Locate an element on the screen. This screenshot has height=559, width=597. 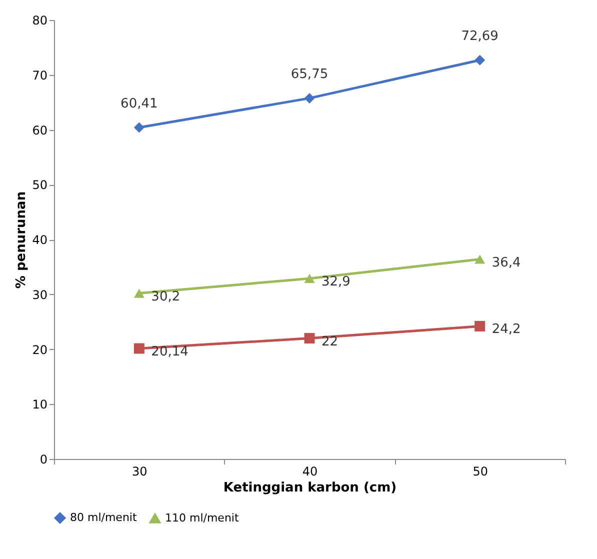
data-label: 60,41 is located at coordinates (139, 104).